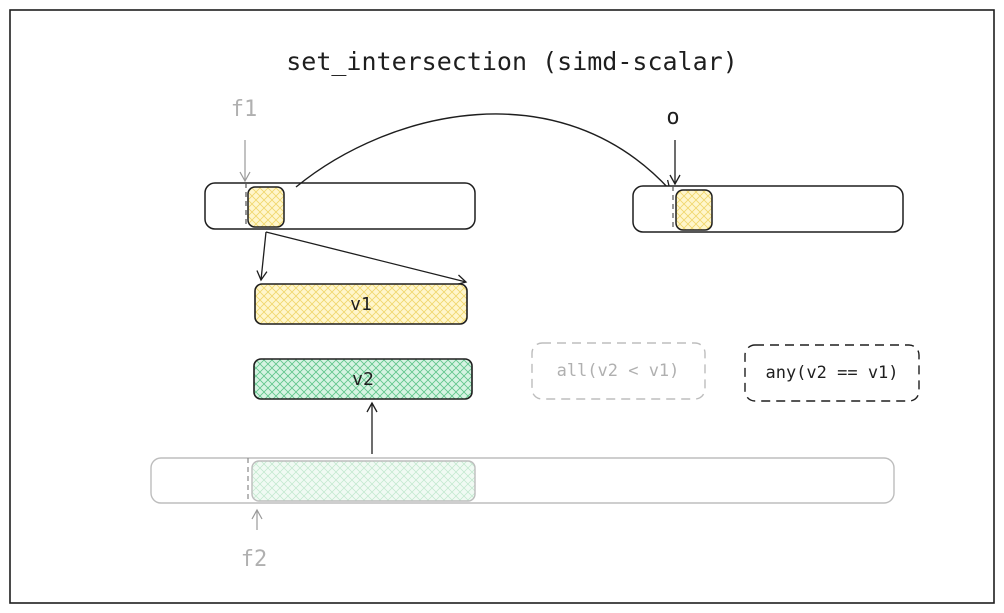 The height and width of the screenshot is (613, 1004). Describe the element at coordinates (363, 481) in the screenshot. I see `input-array-2-current-block` at that location.